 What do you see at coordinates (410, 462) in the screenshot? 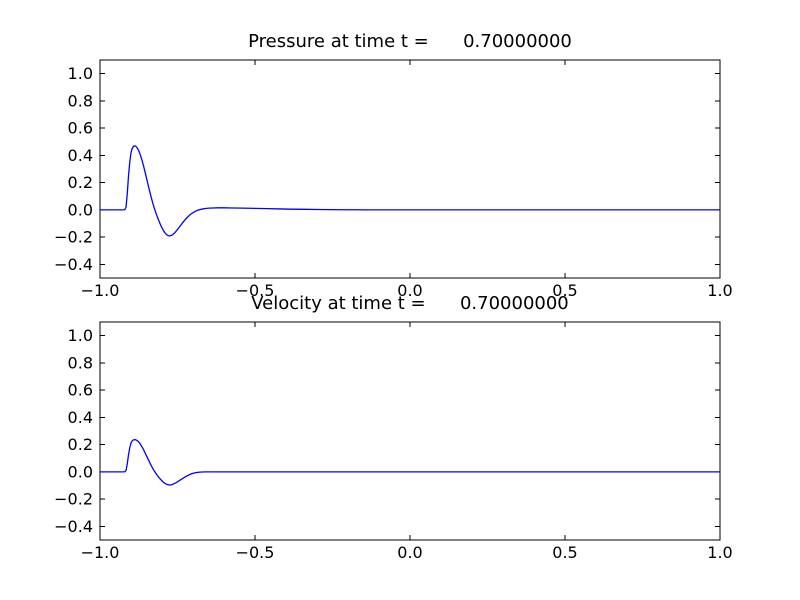
I see `velocity-line` at bounding box center [410, 462].